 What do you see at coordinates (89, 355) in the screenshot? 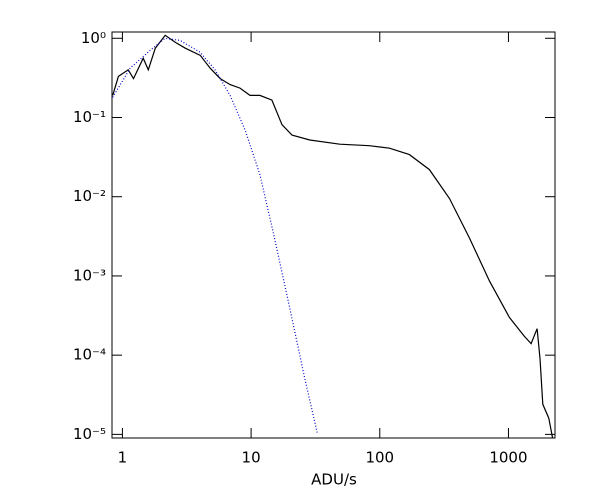
I see `y-tick-label: 10⁻⁴` at bounding box center [89, 355].